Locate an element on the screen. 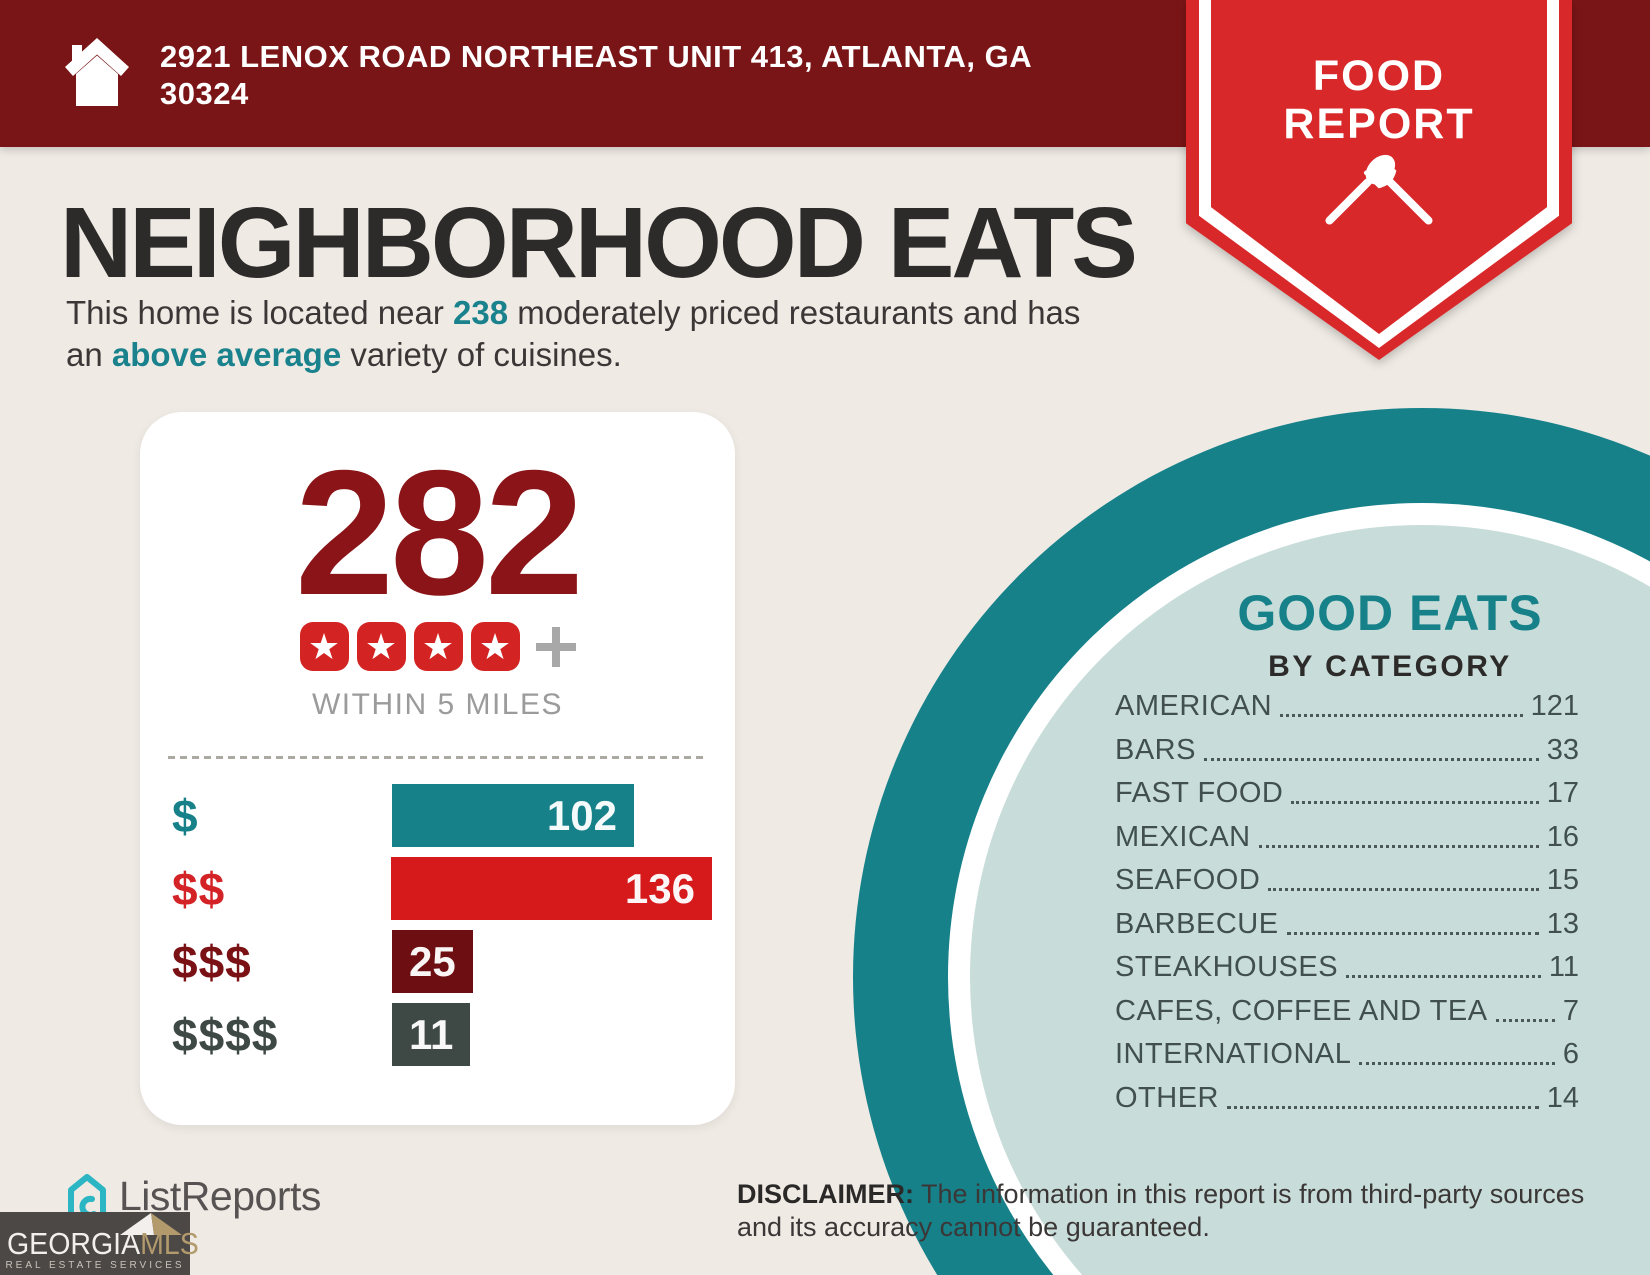 This screenshot has height=1275, width=1650. price-tier-row: $$$$ 11 is located at coordinates (442, 1034).